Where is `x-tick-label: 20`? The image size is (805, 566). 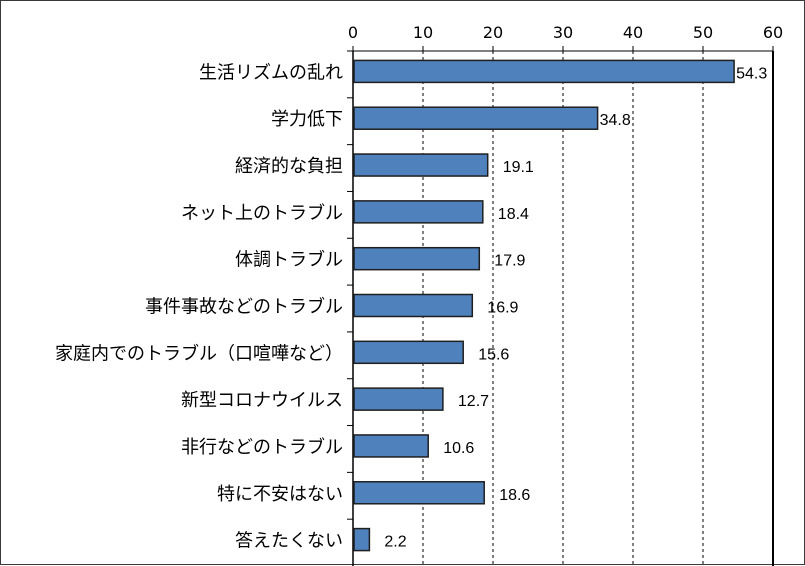 x-tick-label: 20 is located at coordinates (493, 32).